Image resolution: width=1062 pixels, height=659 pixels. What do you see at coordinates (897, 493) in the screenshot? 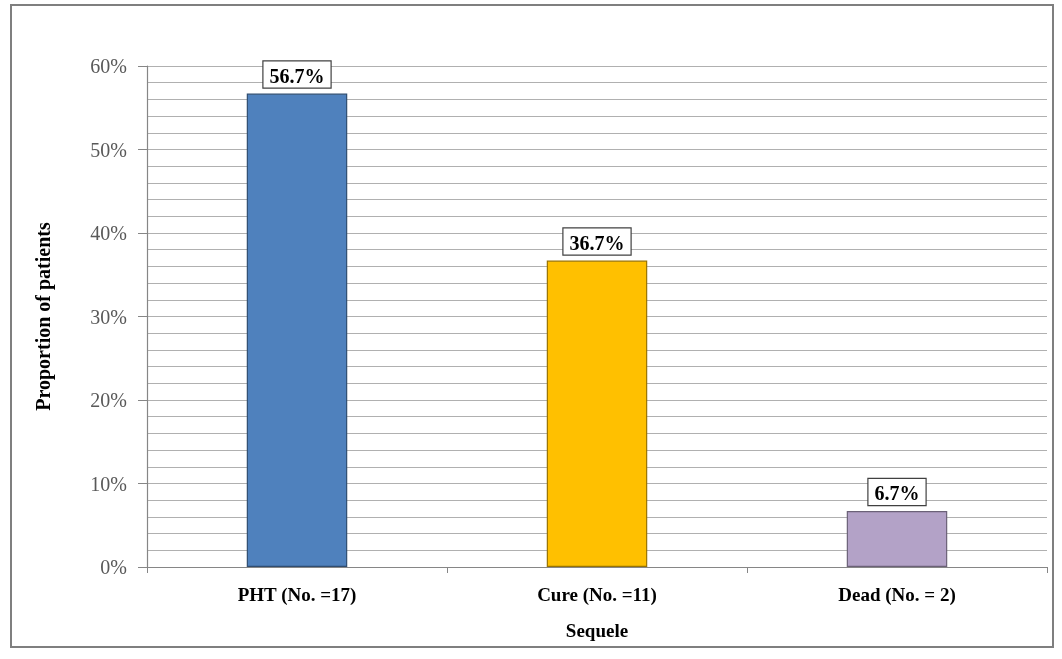
I see `data-label: 6.7%` at bounding box center [897, 493].